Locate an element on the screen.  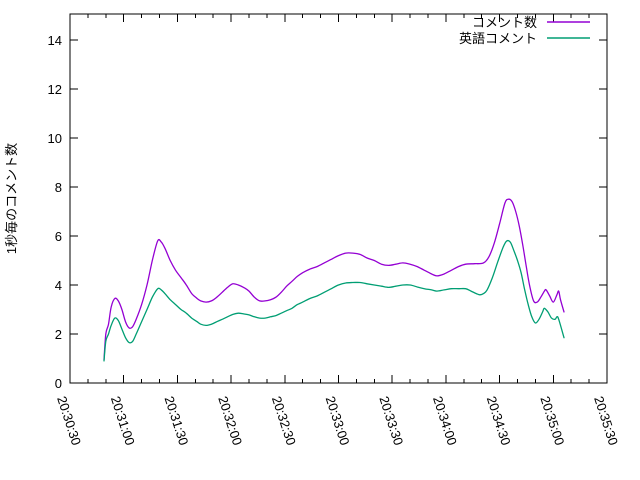
y-tick-label: 0 is located at coordinates (58, 383).